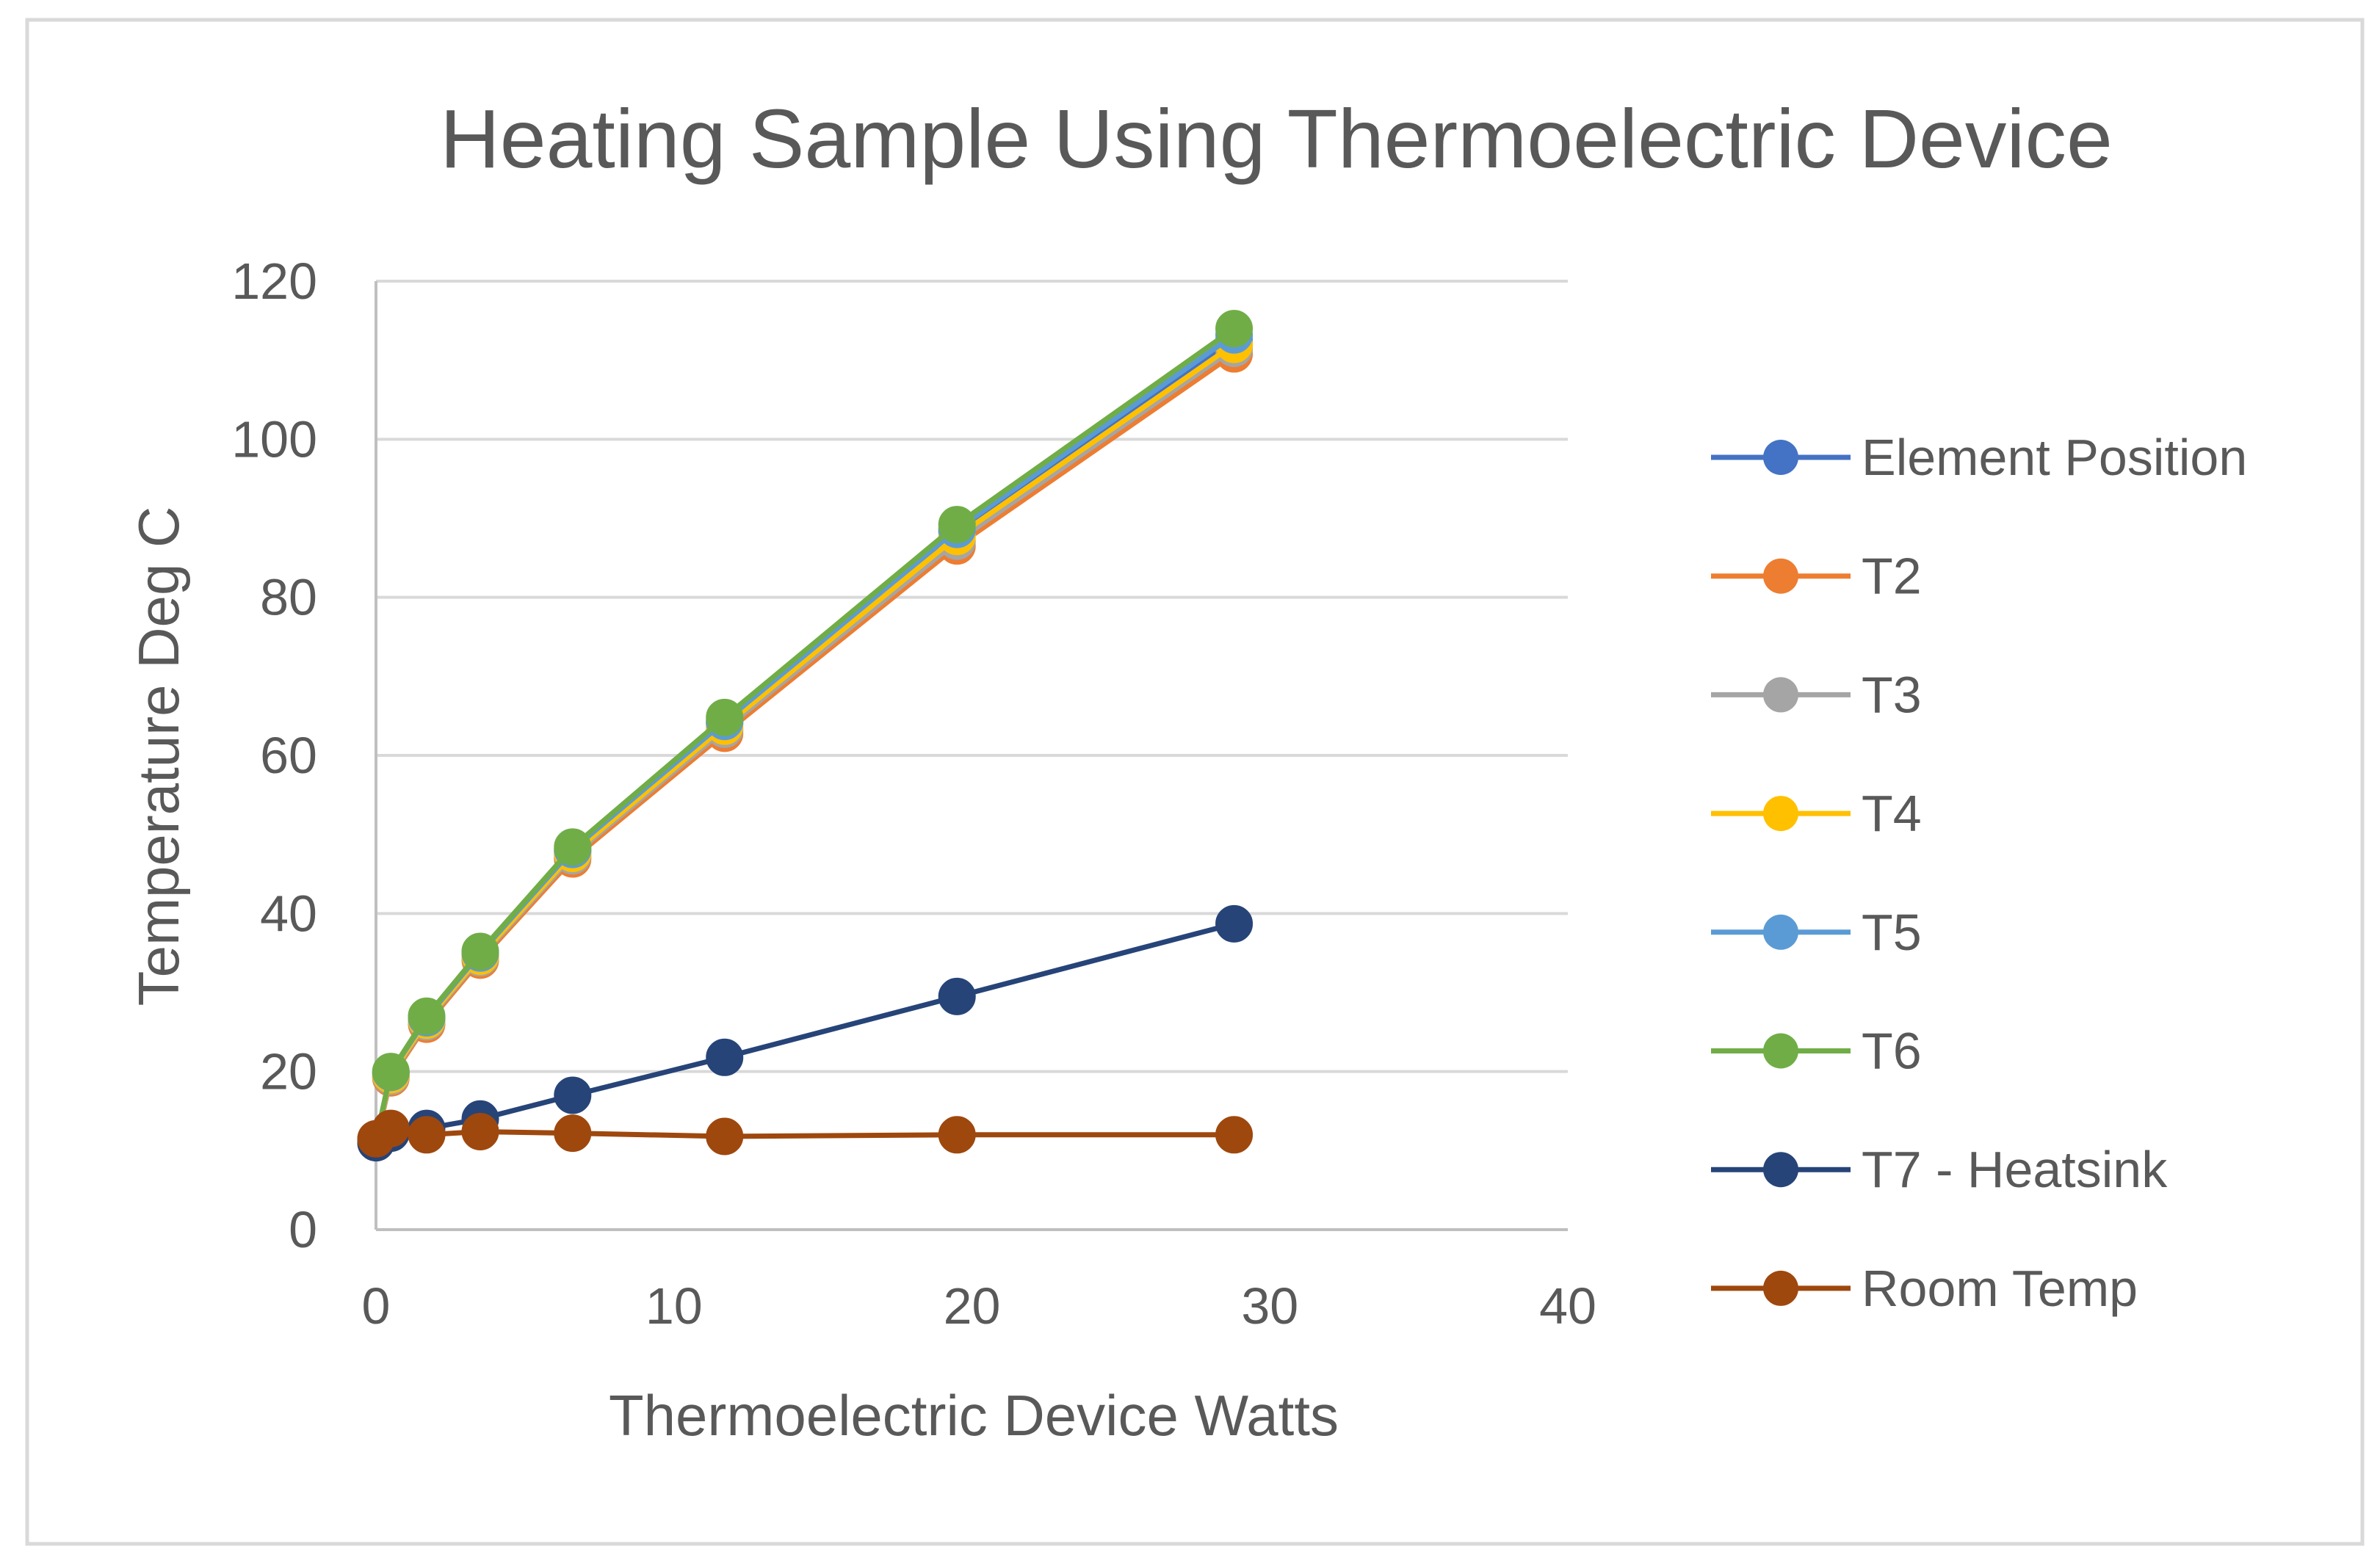  I want to click on legend-entry: T7 - Heatsink, so click(1939, 1170).